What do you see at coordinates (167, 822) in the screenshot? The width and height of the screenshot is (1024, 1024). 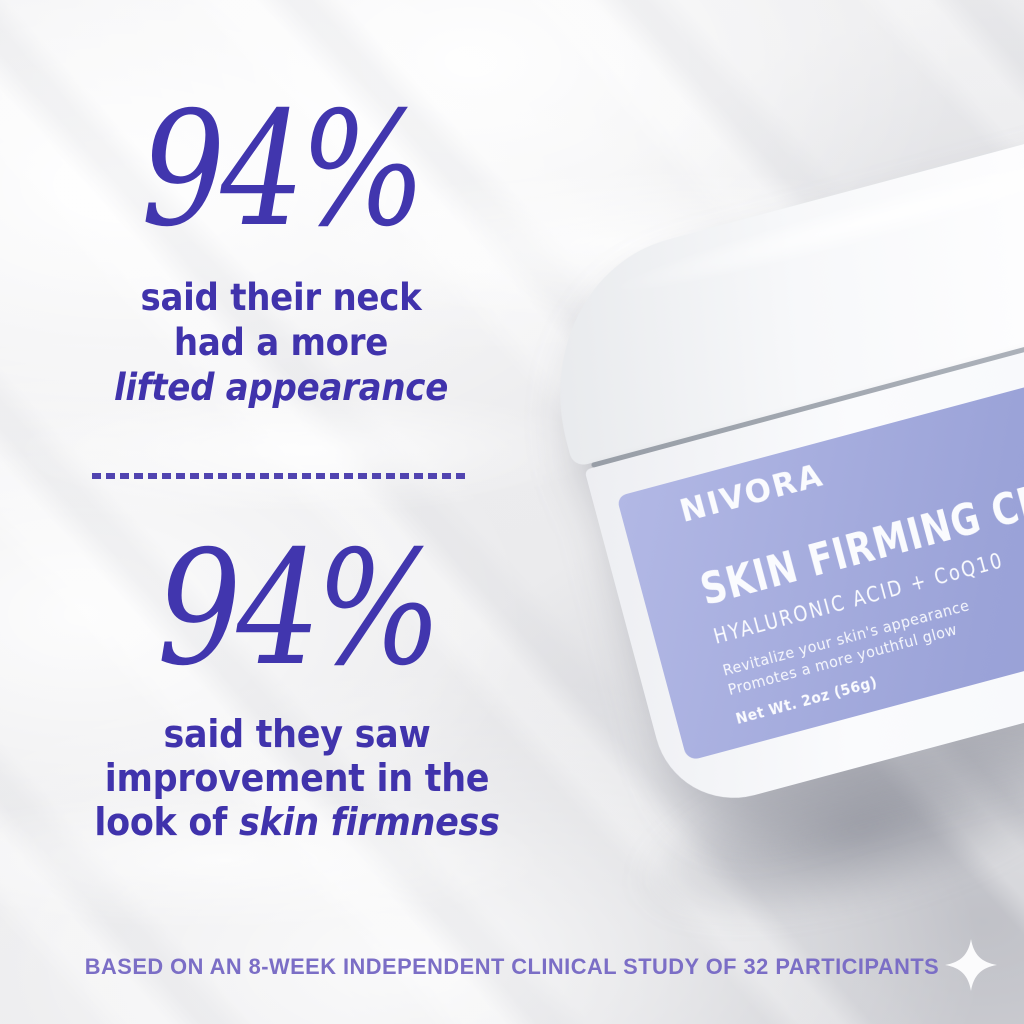 I see `stat-line-prefix: look of` at bounding box center [167, 822].